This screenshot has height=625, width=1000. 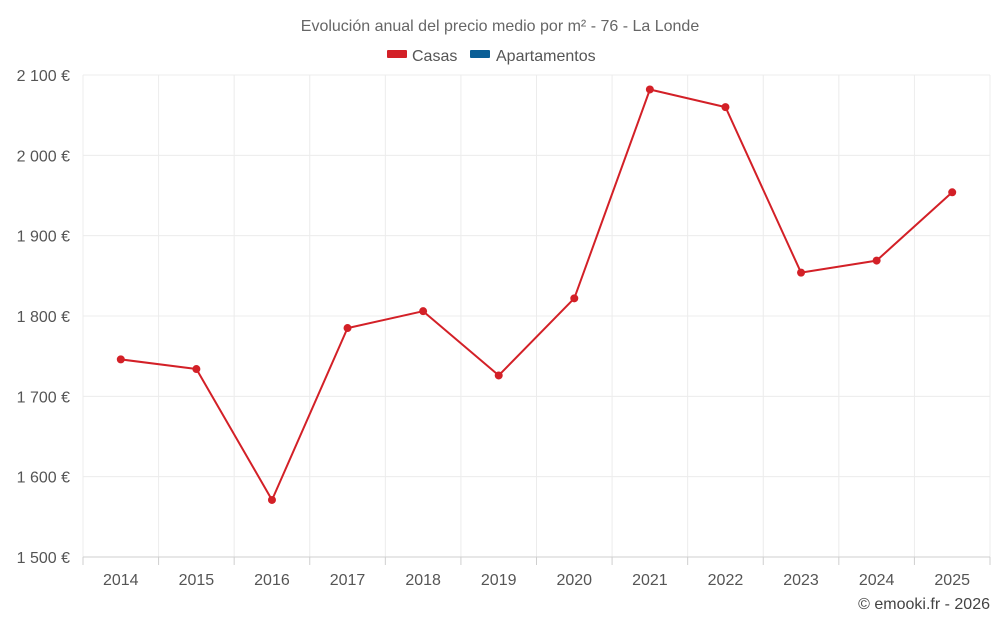 I want to click on x-tick-label: 2024, so click(x=877, y=580).